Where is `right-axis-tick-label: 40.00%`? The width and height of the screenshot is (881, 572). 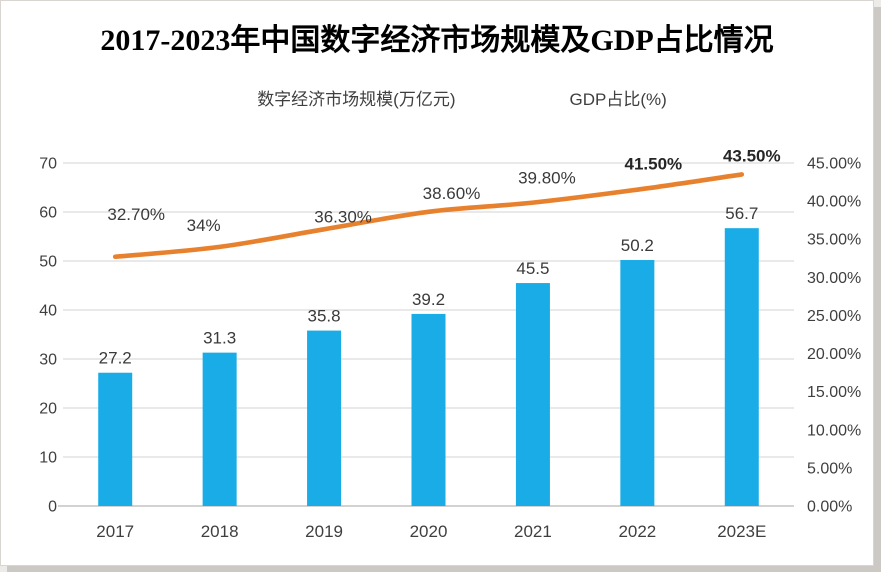 right-axis-tick-label: 40.00% is located at coordinates (834, 202).